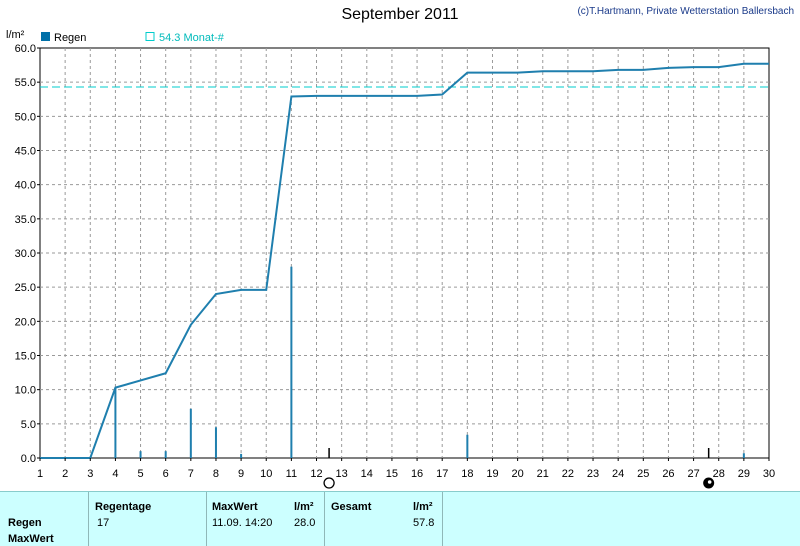  I want to click on gesamt-header: Gesamt, so click(351, 507).